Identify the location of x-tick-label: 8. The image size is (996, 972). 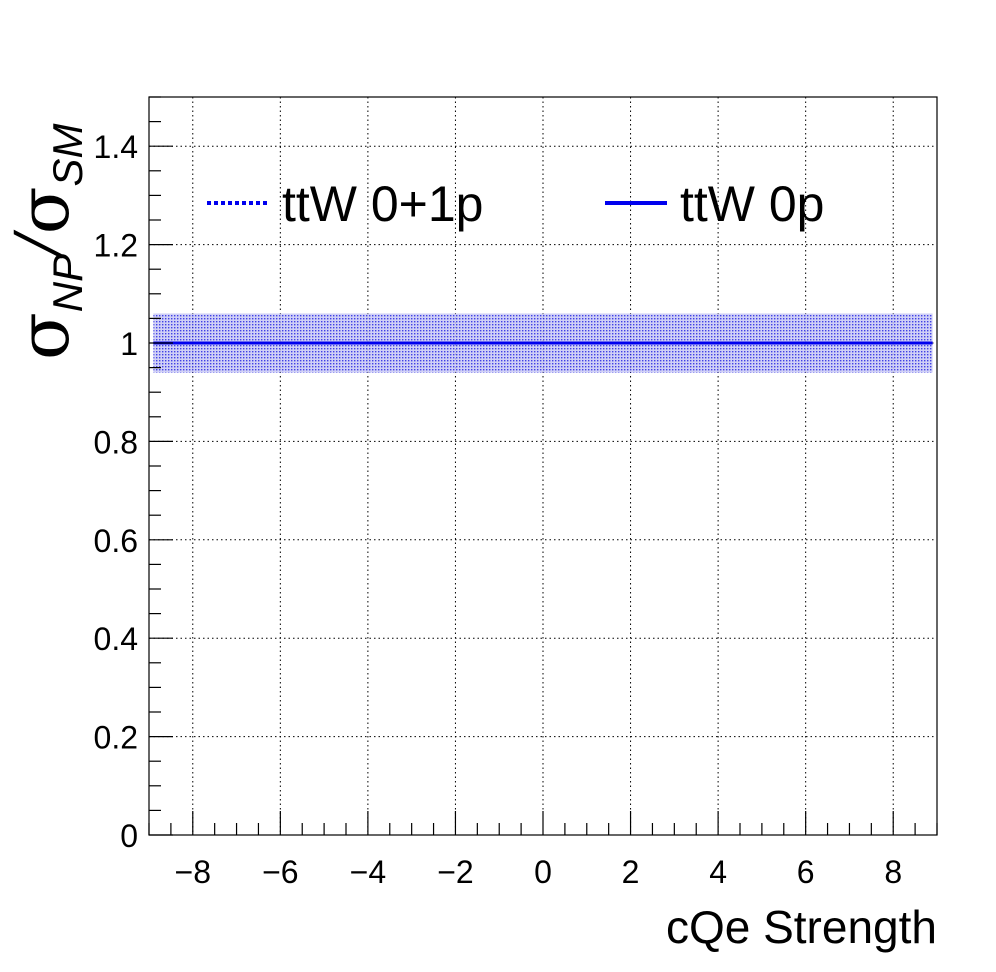
(893, 872).